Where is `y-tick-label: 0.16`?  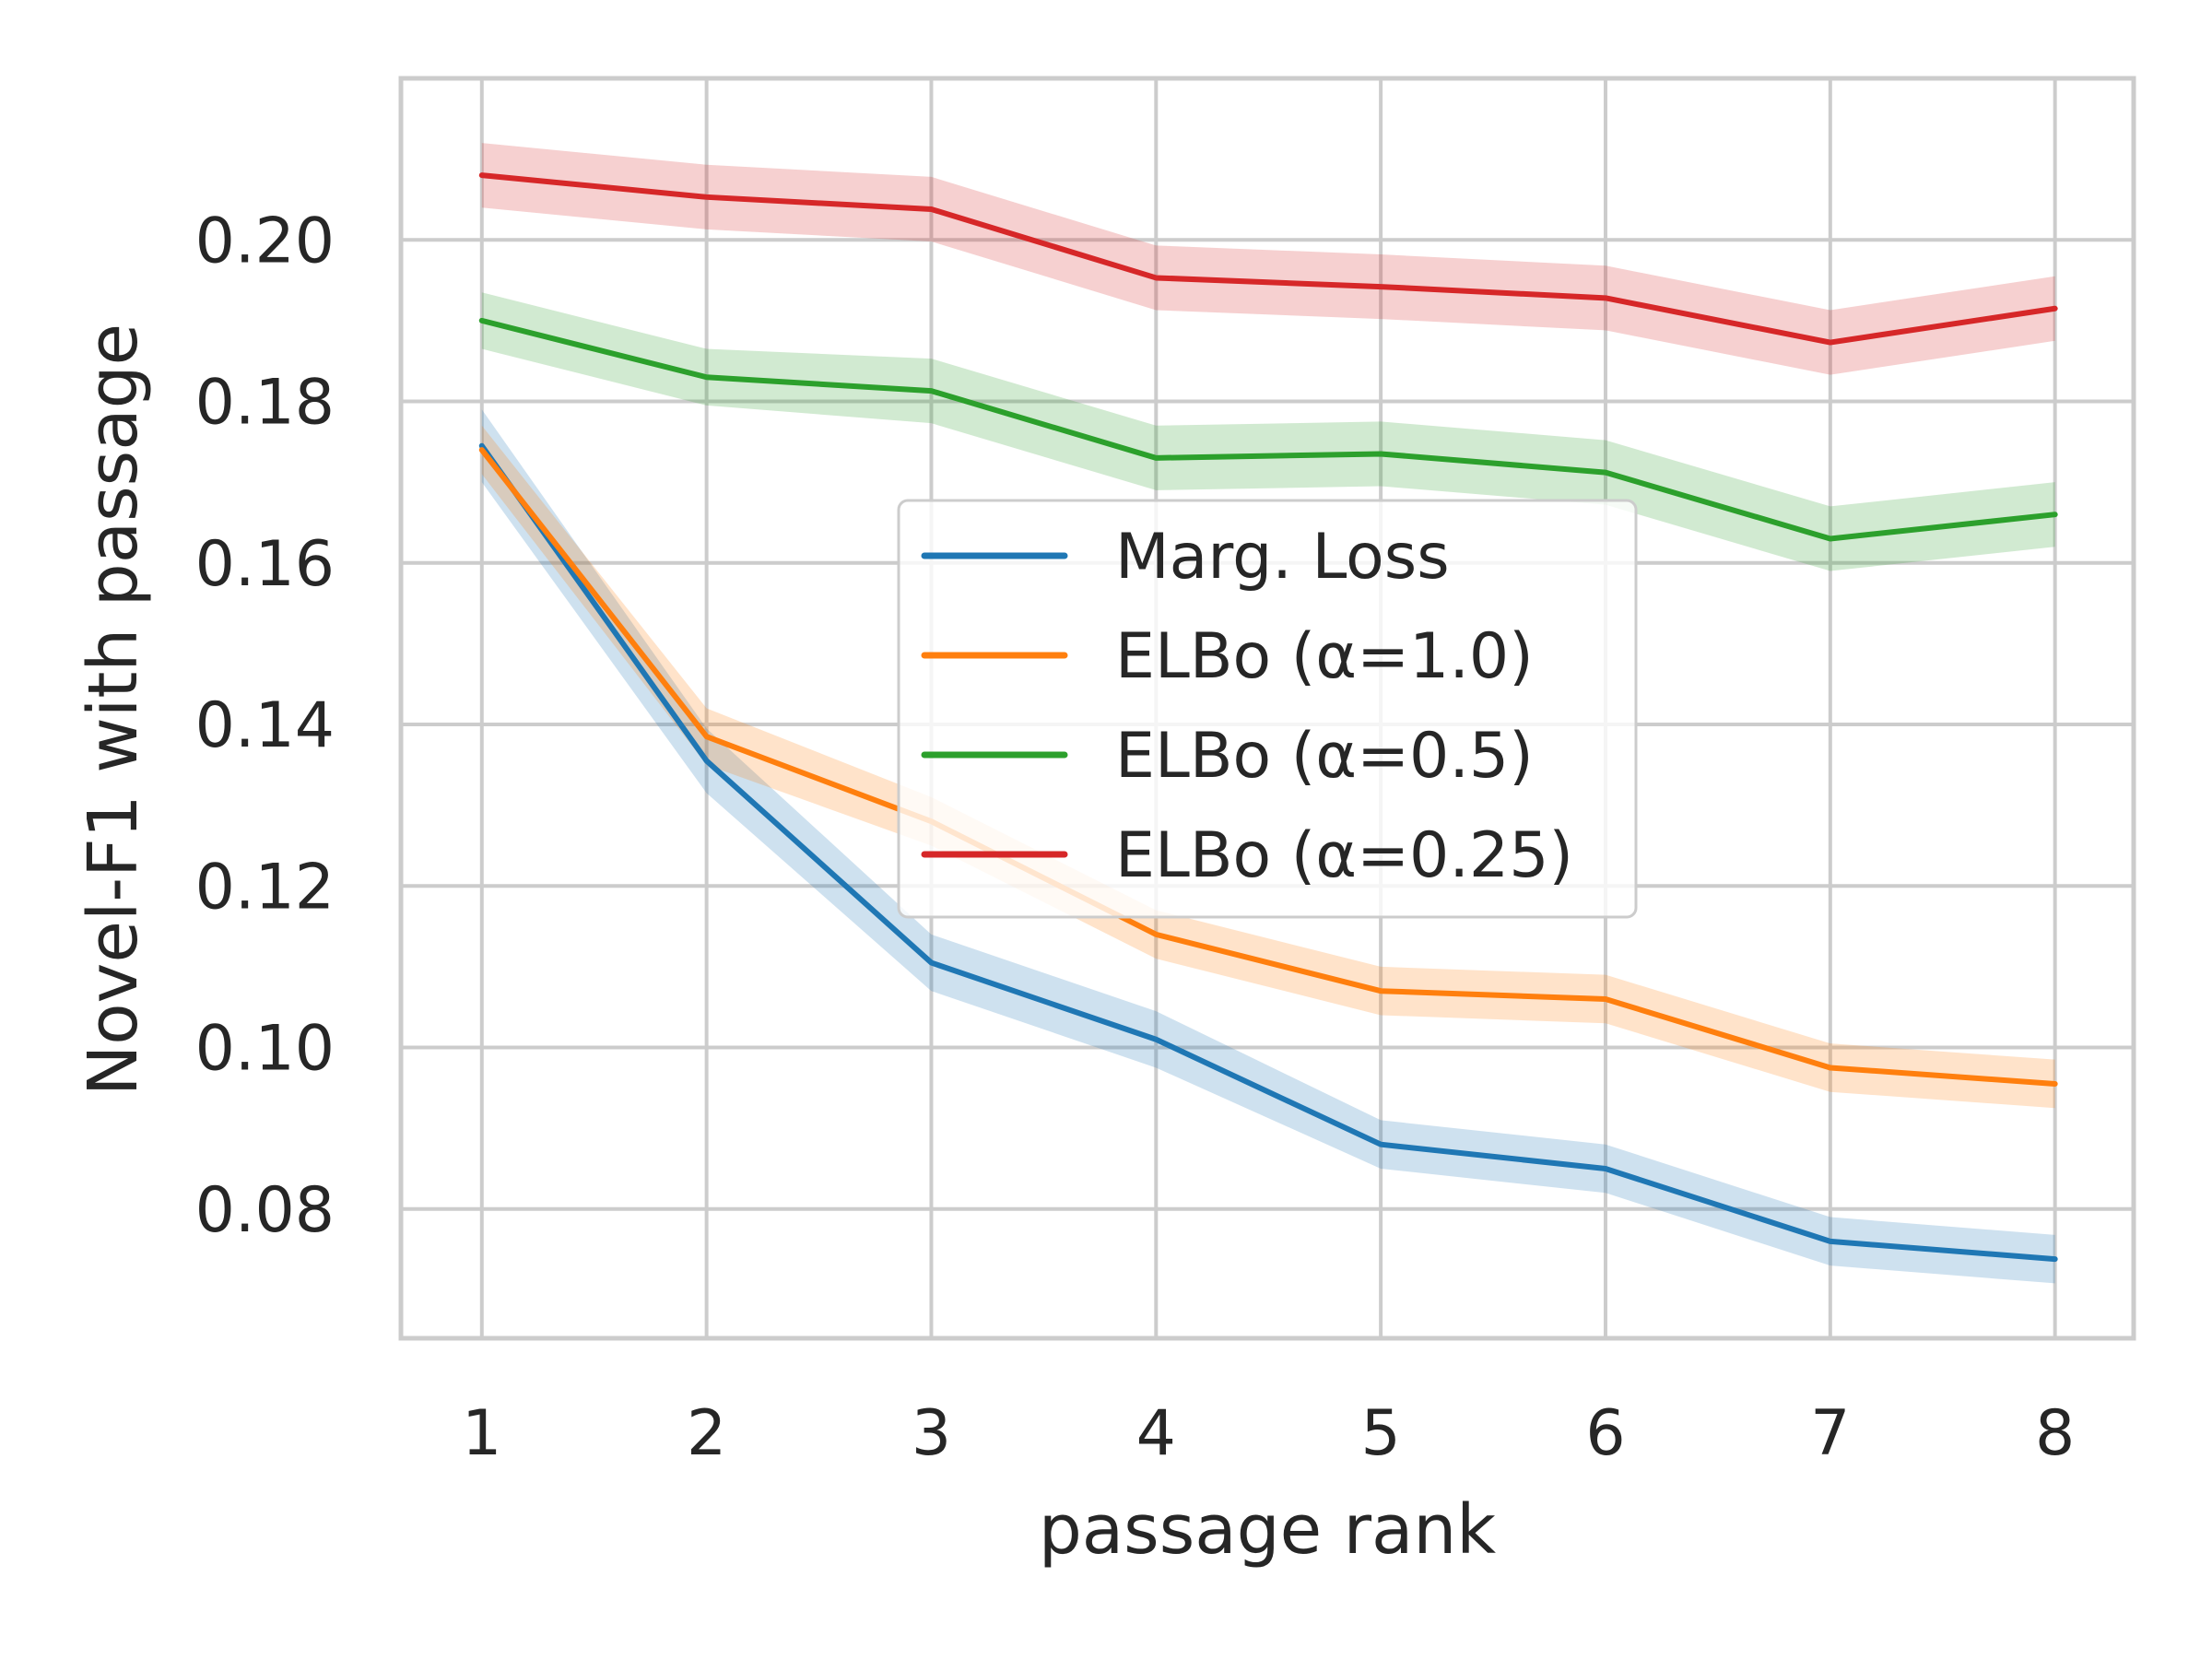 y-tick-label: 0.16 is located at coordinates (265, 564).